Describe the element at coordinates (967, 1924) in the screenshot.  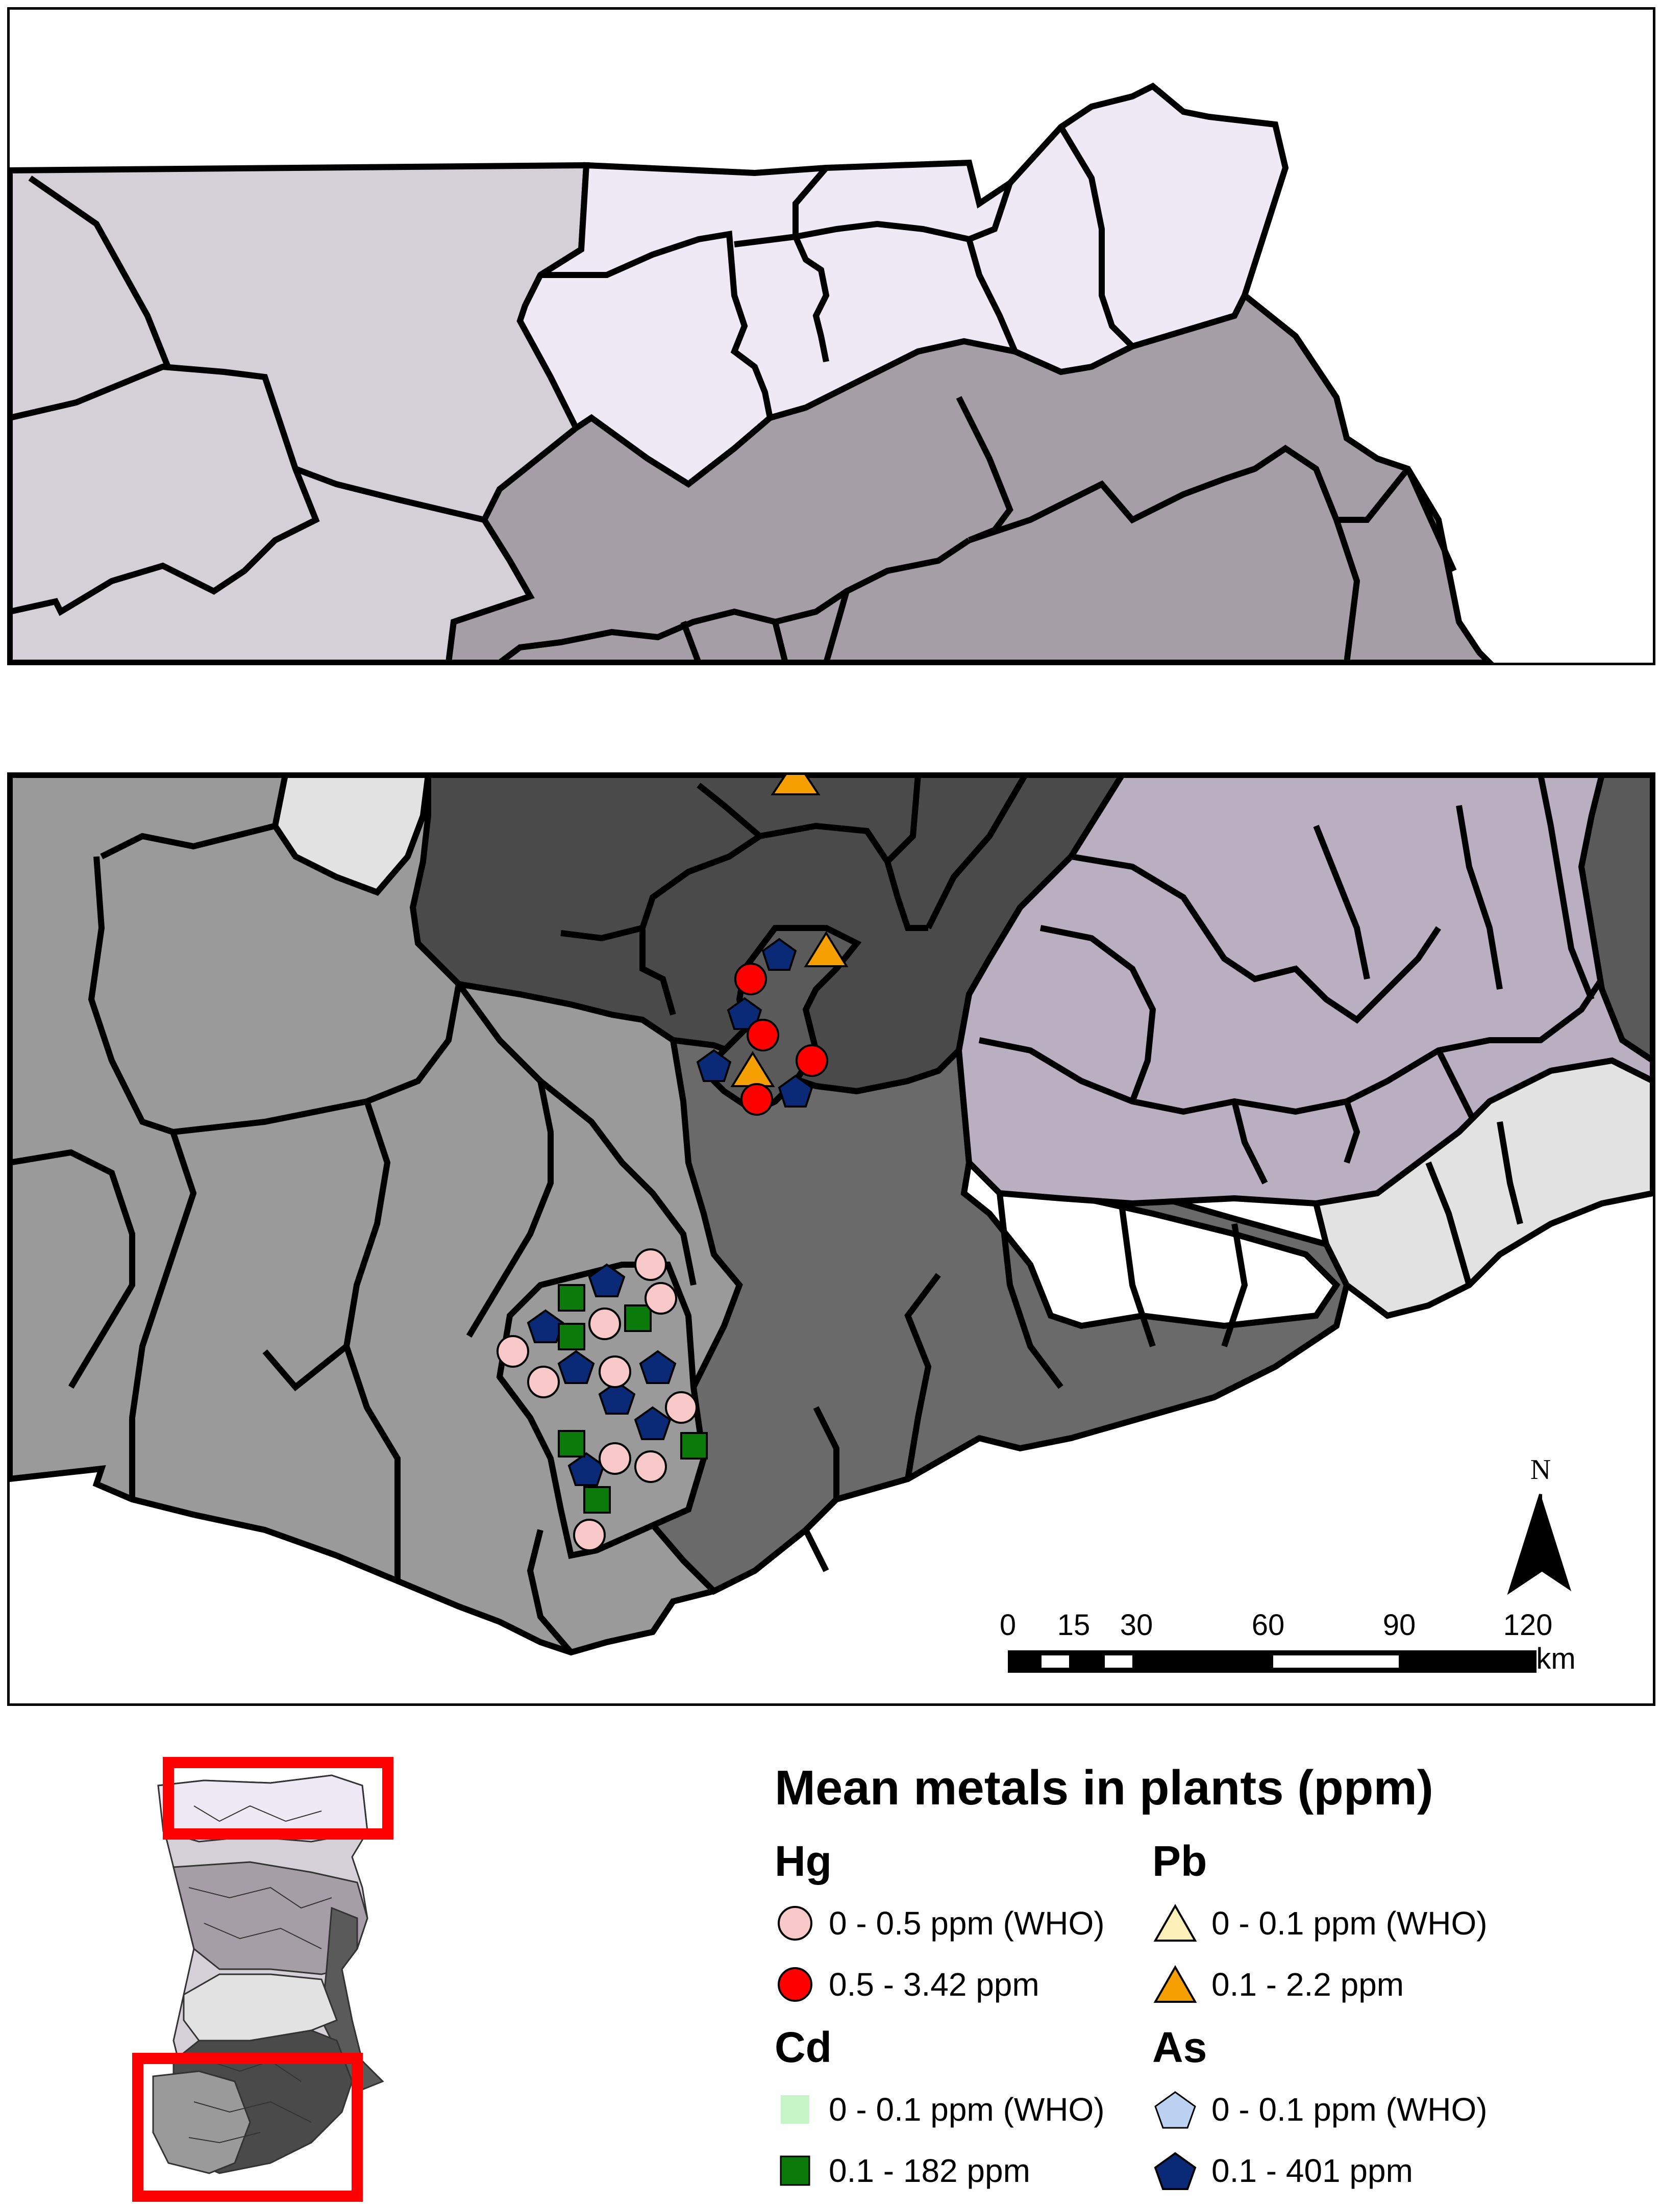
I see `legend-label: 0 - 0.5 ppm (WHO)` at that location.